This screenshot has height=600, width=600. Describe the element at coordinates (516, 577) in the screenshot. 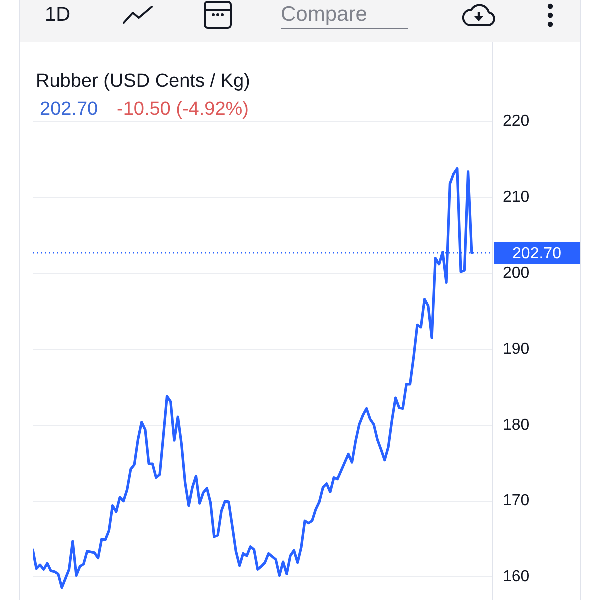

I see `y-tick-label: 160` at that location.